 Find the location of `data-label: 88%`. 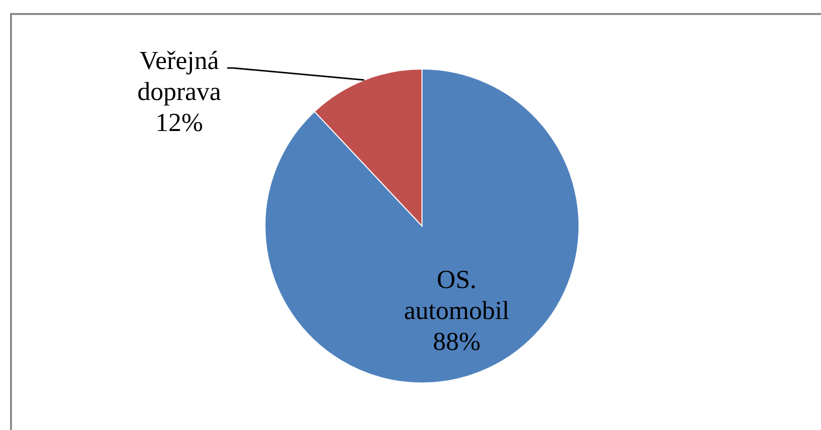

data-label: 88% is located at coordinates (456, 341).